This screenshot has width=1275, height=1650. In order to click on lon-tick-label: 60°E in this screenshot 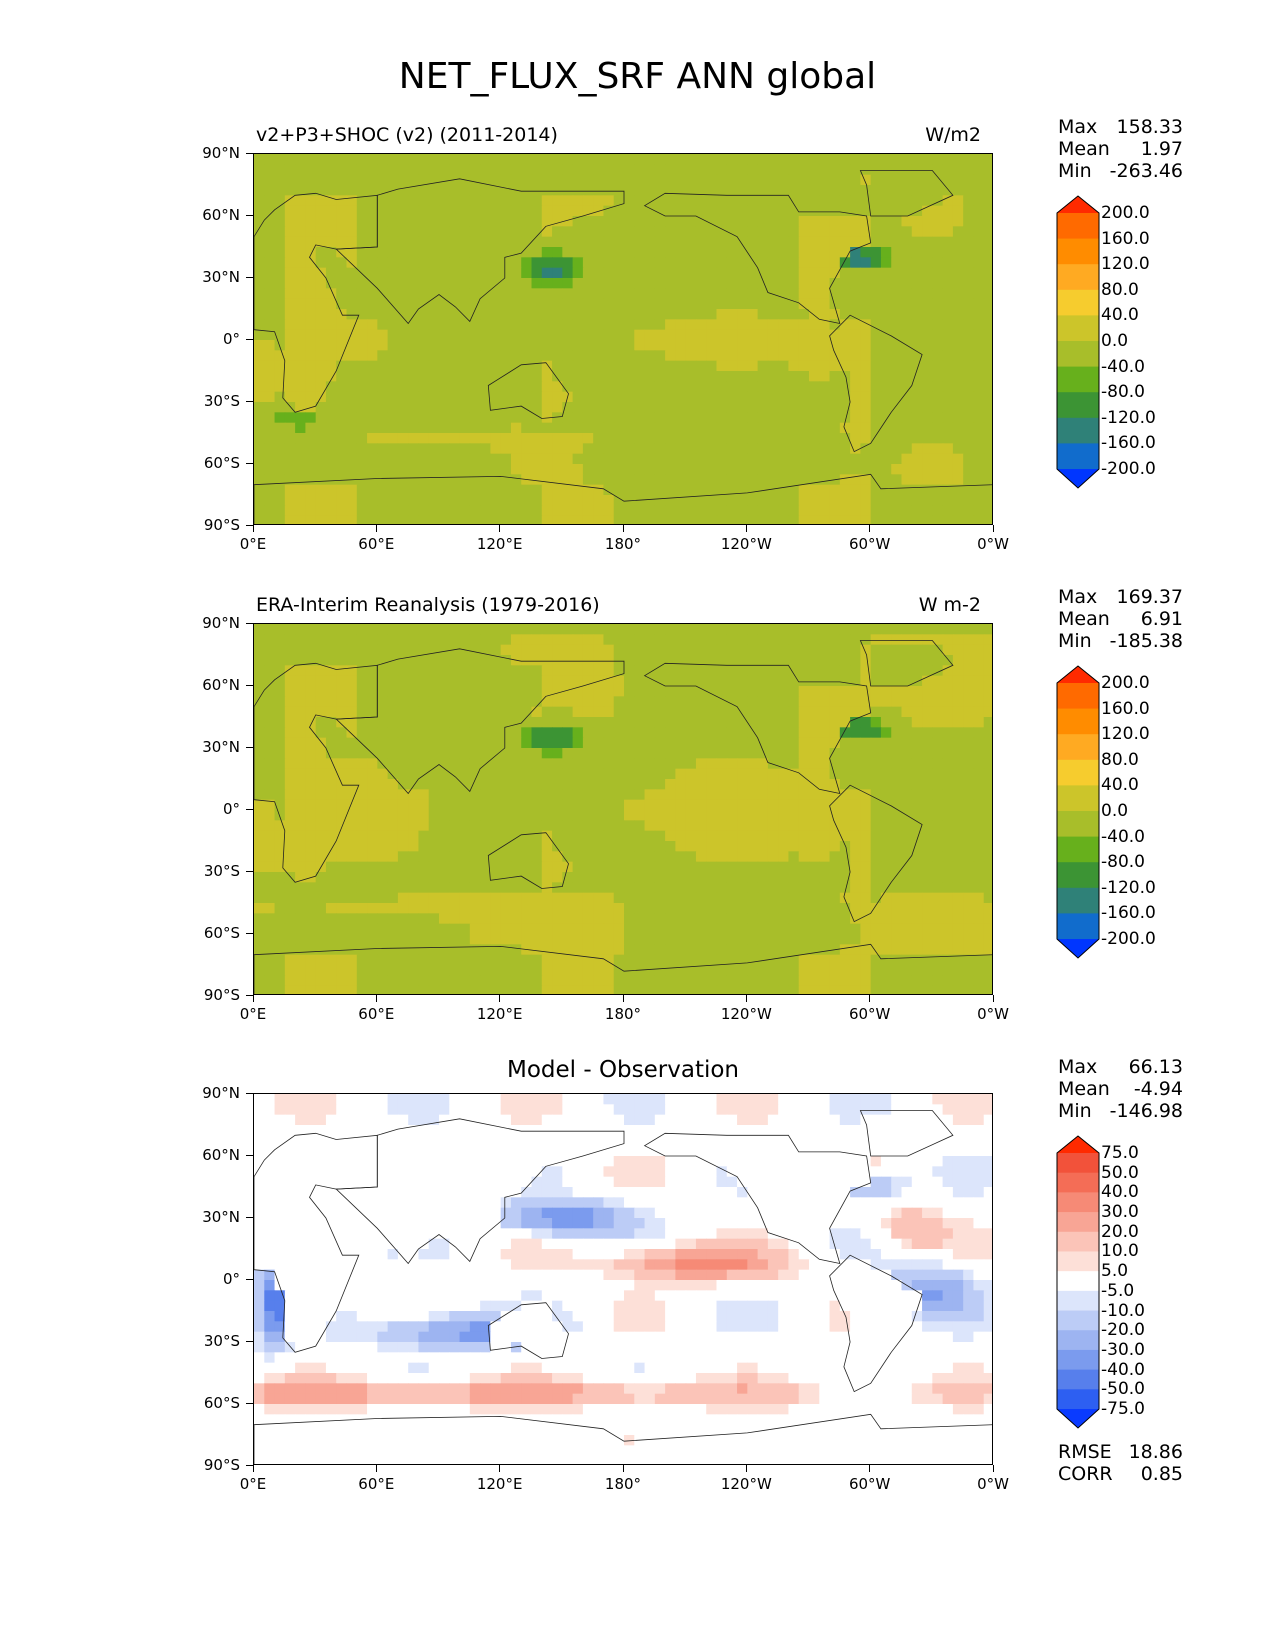, I will do `click(376, 544)`.